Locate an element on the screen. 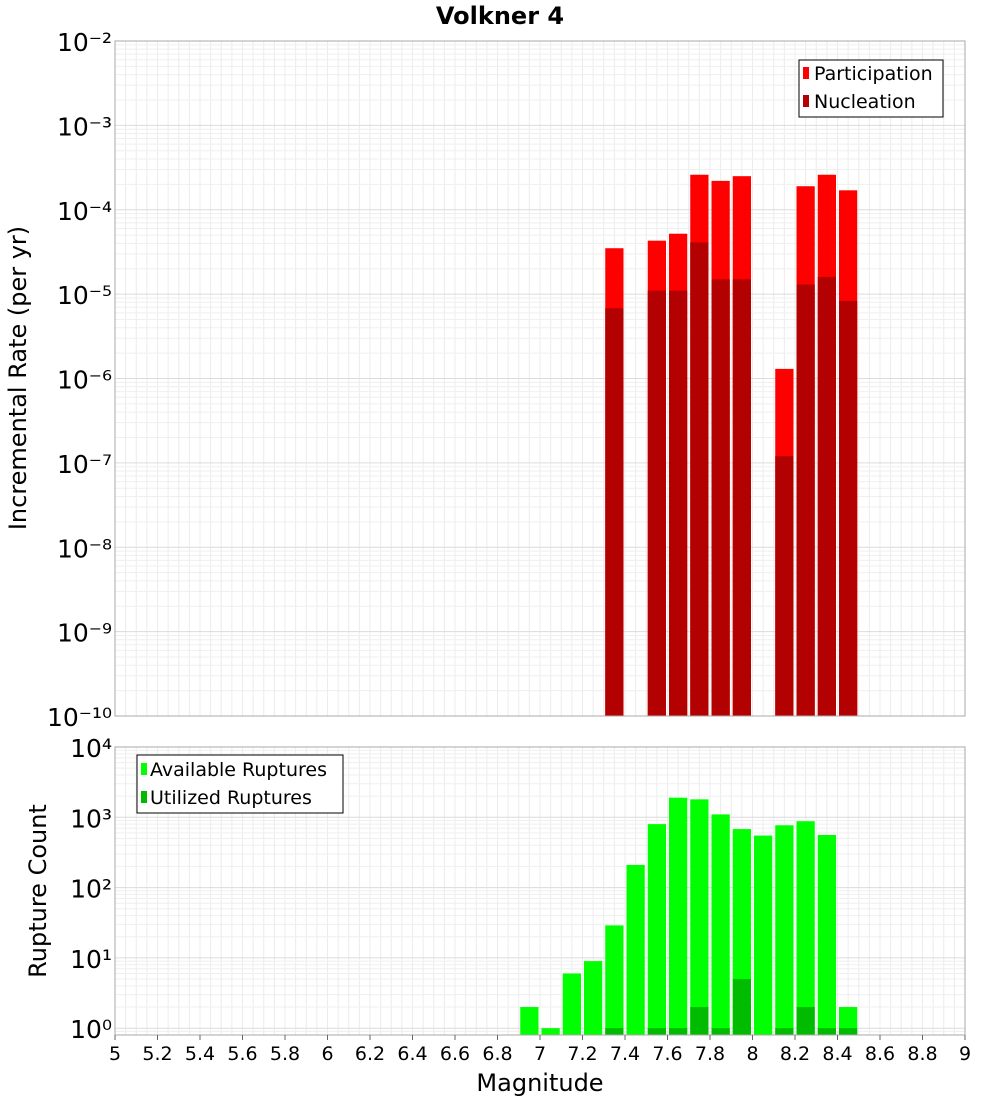 The width and height of the screenshot is (1000, 1100). count-legend: Available Ruptures Utilized Ruptures is located at coordinates (240, 784).